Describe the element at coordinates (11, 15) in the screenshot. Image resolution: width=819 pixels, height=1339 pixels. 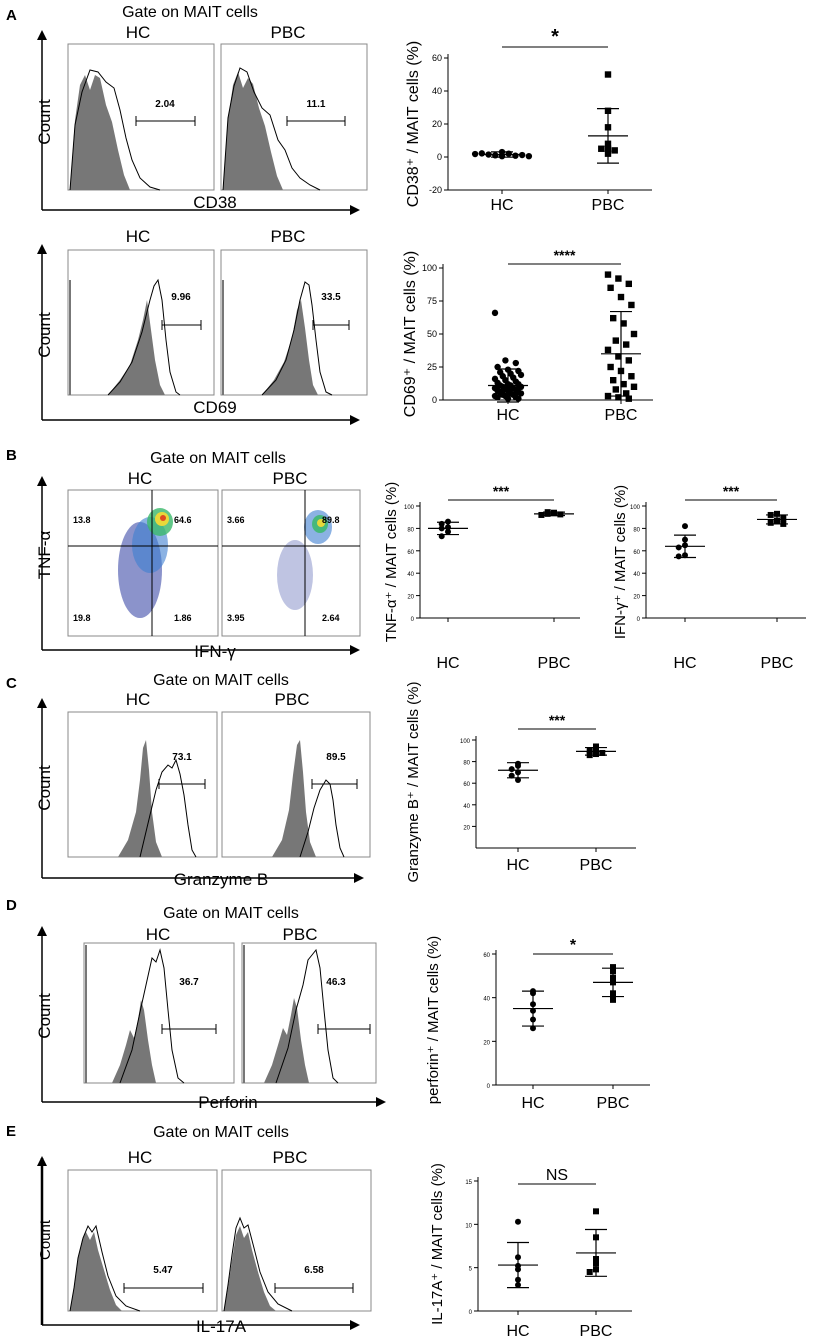
I see `panel-letter-a: A` at that location.